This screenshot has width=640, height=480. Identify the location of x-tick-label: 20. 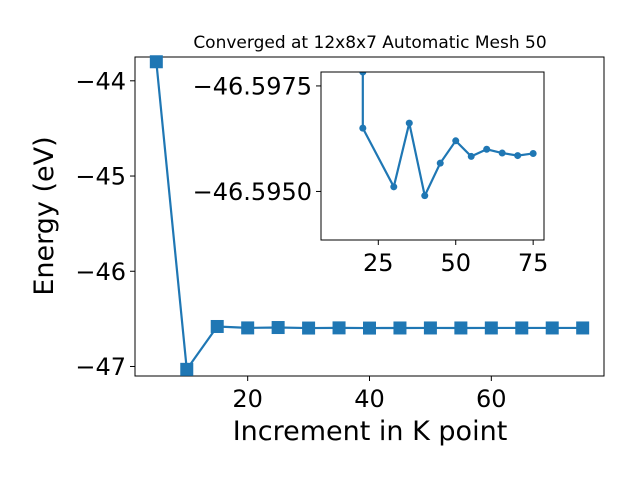
(247, 399).